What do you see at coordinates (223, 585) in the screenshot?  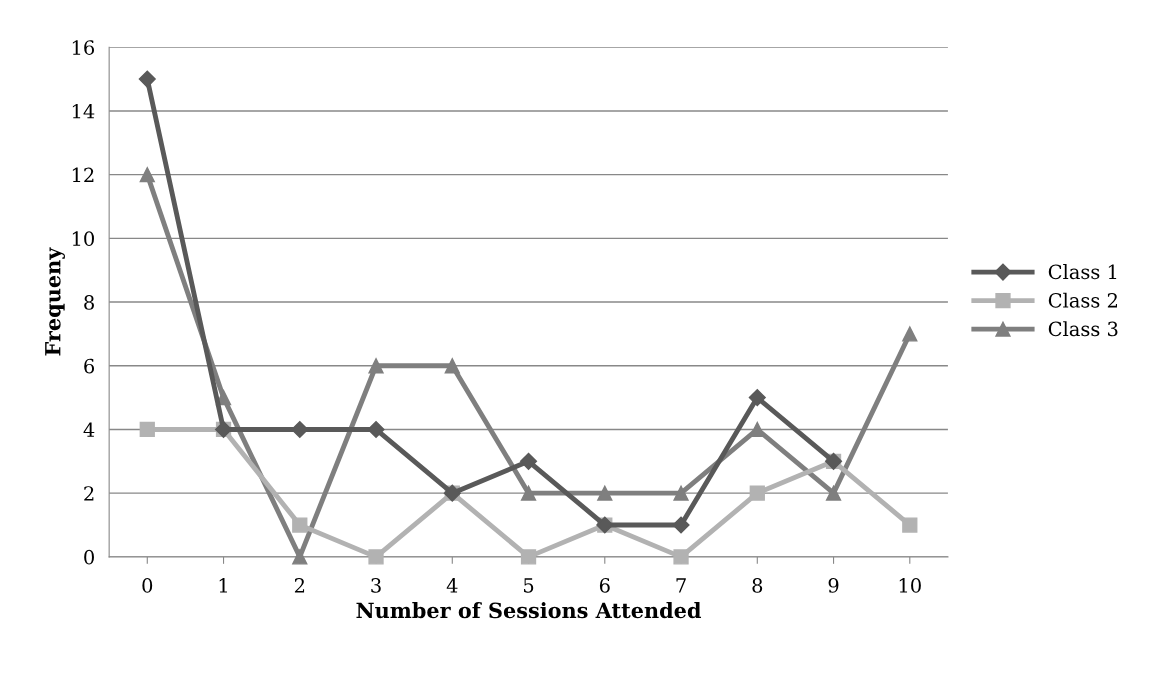 I see `x-tick-label: 1` at bounding box center [223, 585].